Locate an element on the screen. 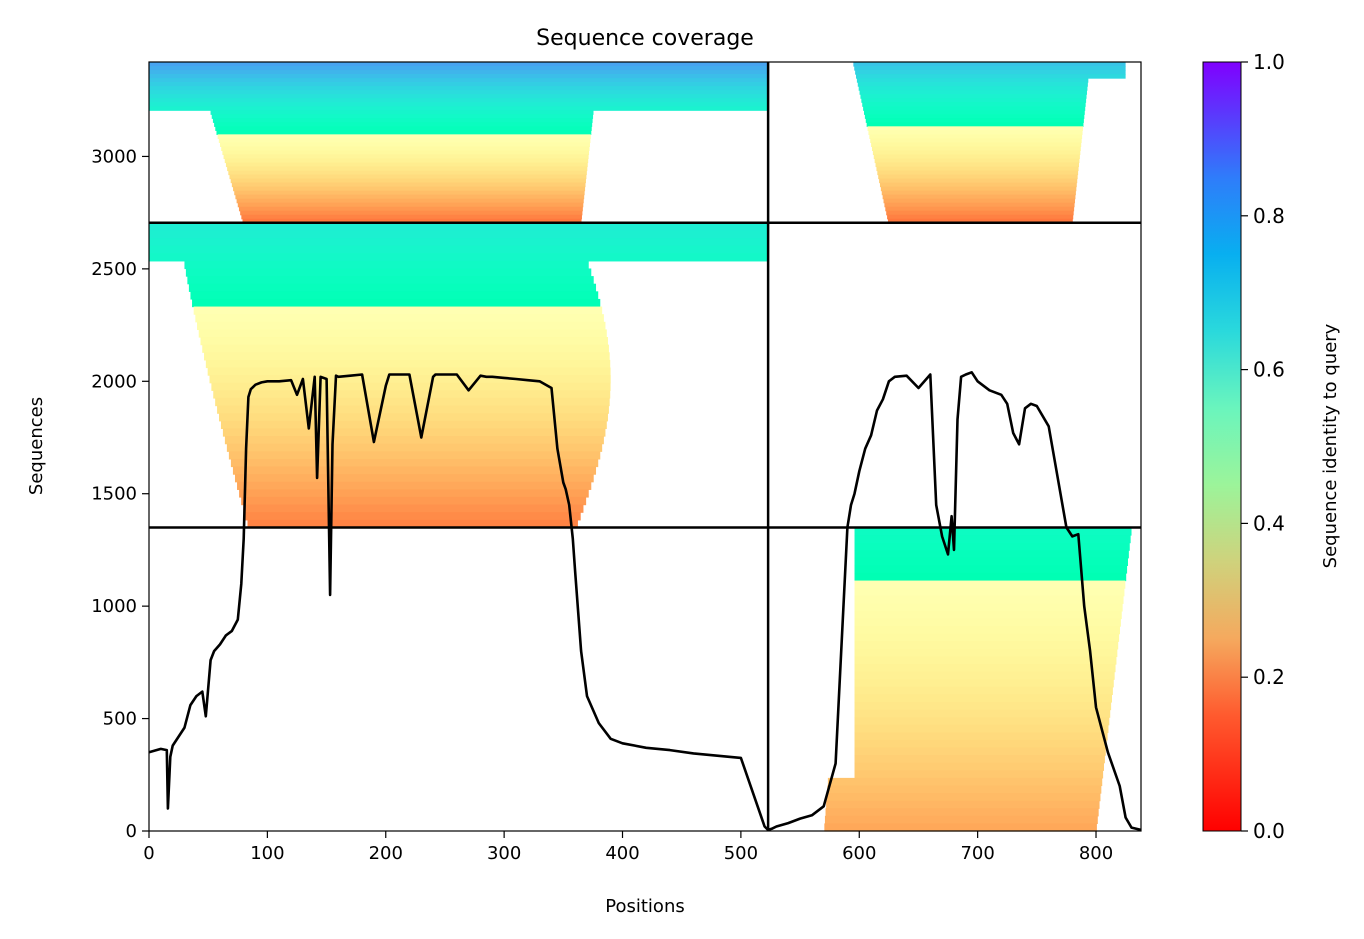 The height and width of the screenshot is (939, 1364). y-tick-label: 1000 is located at coordinates (114, 606).